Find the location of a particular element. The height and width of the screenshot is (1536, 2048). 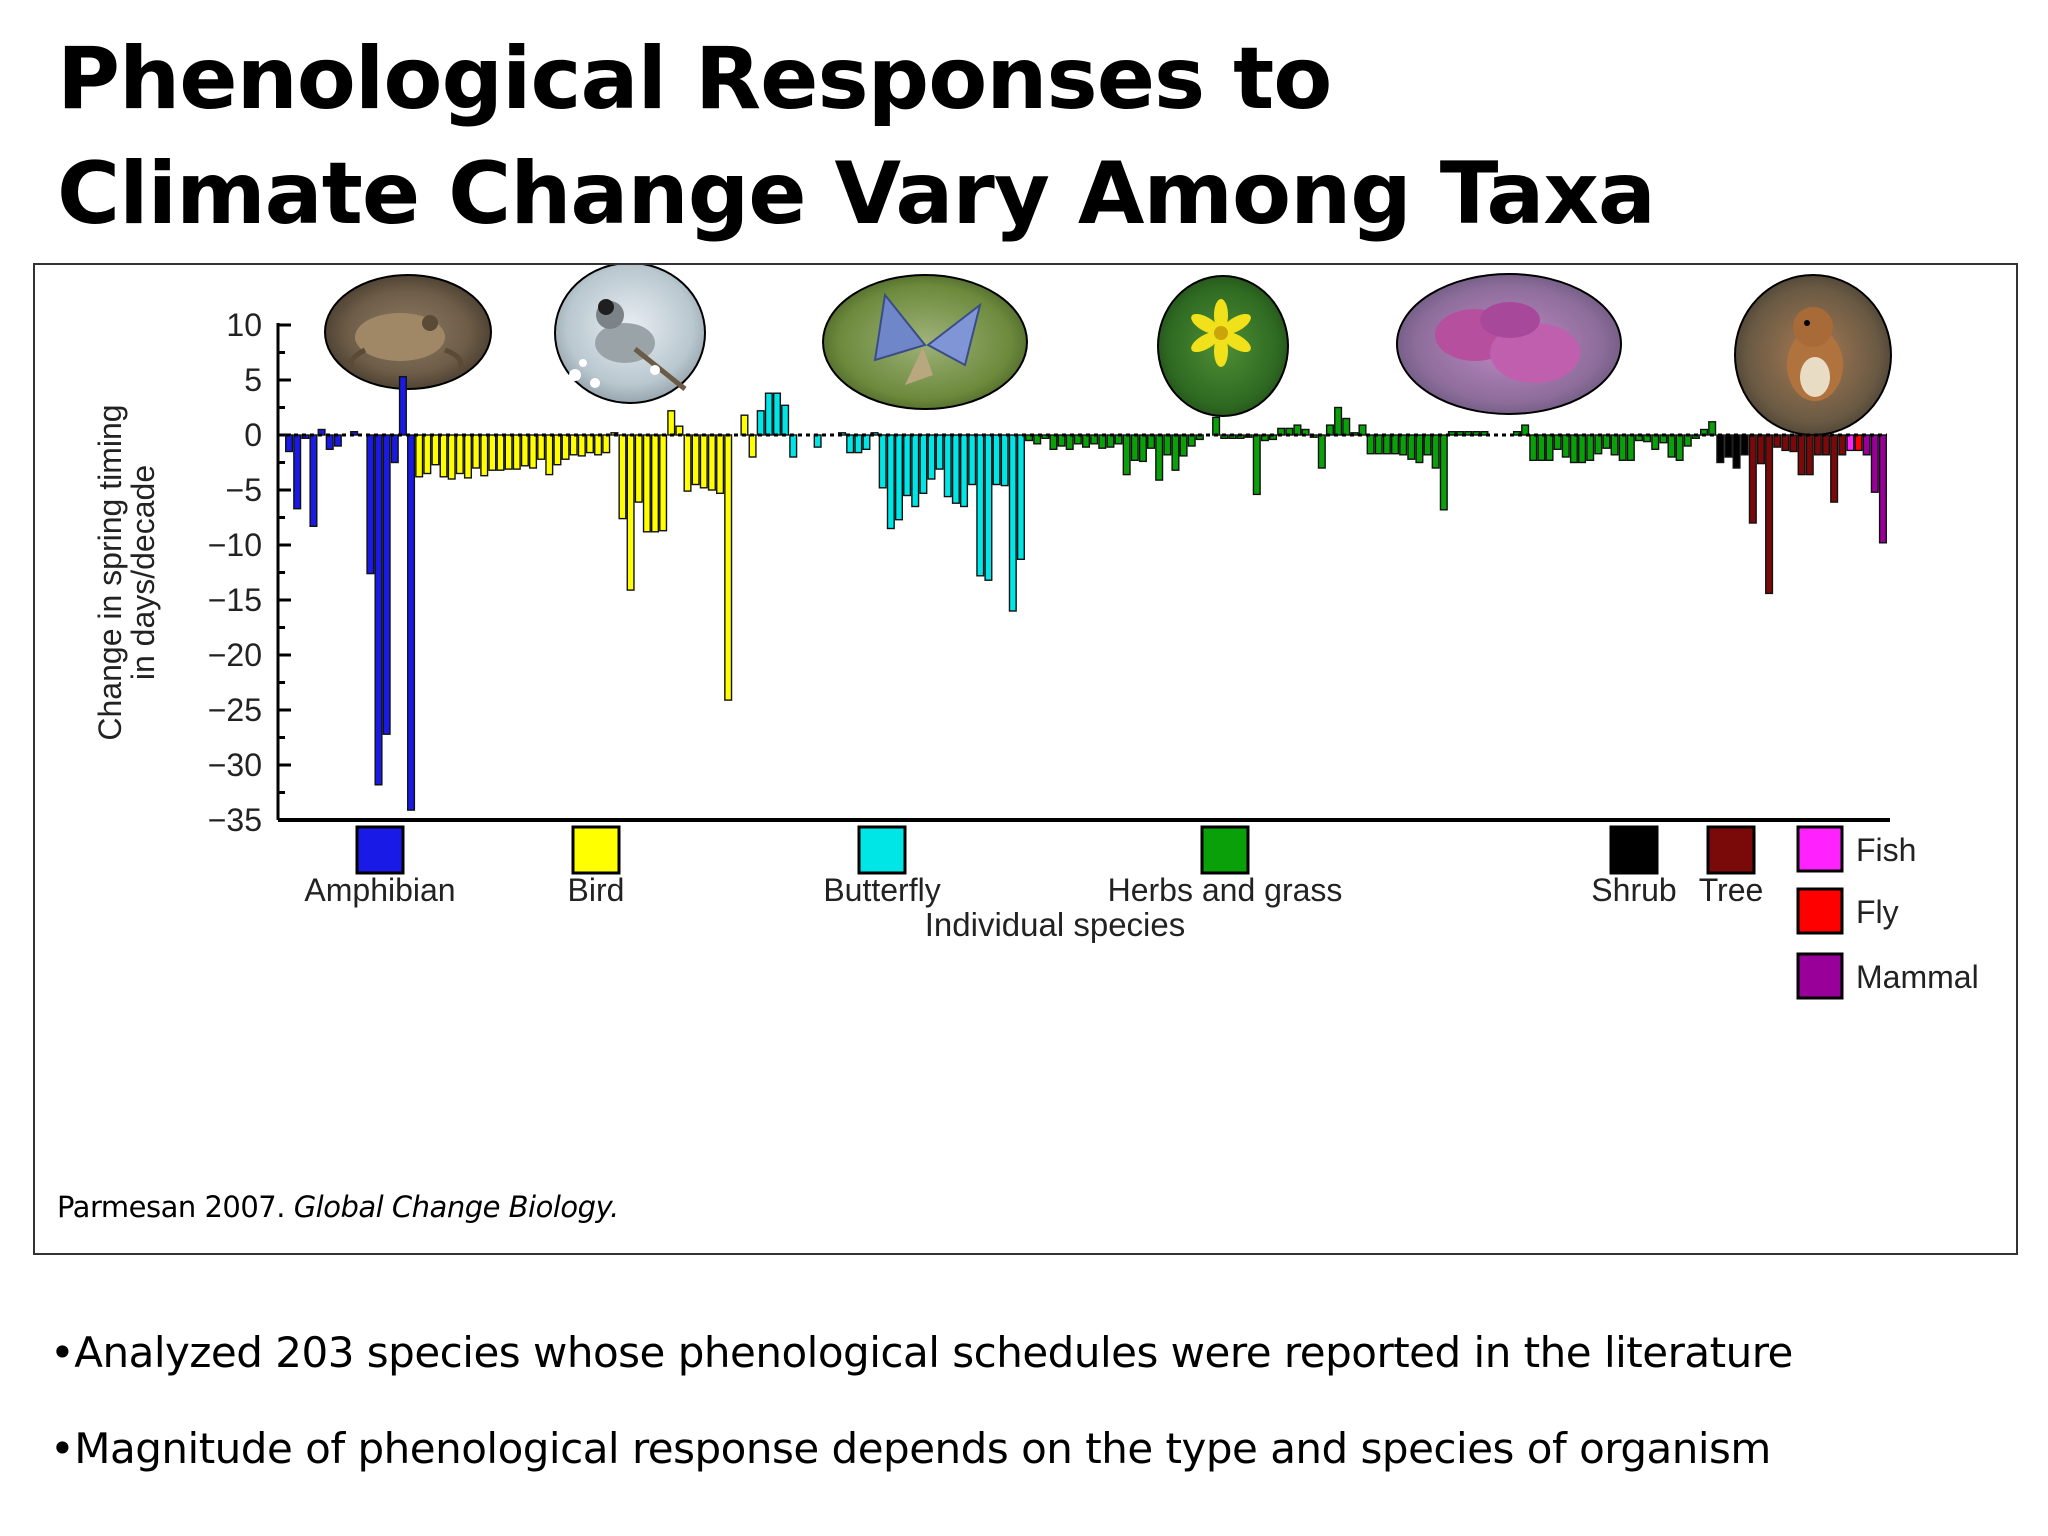

legend-label: Tree is located at coordinates (1731, 890).